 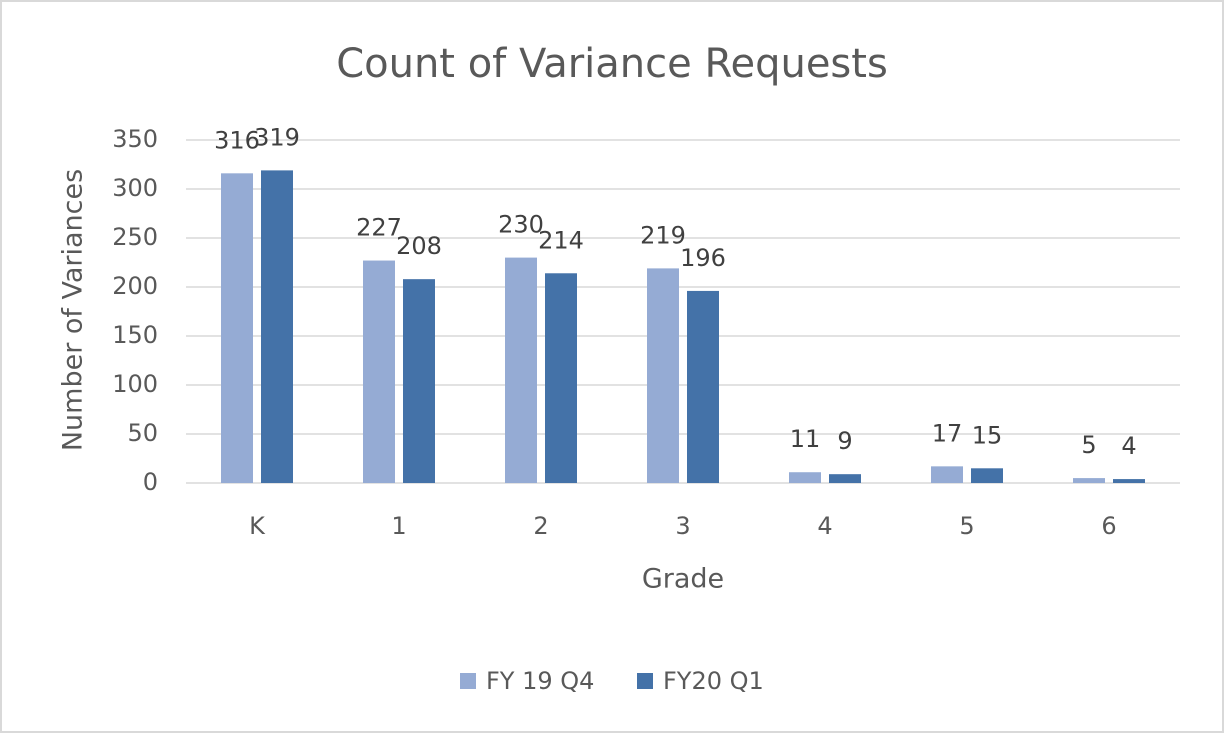 What do you see at coordinates (135, 139) in the screenshot?
I see `y-tick-label: 350` at bounding box center [135, 139].